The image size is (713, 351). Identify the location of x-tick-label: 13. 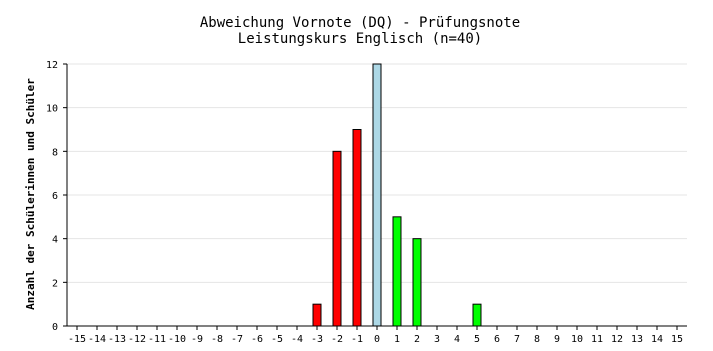
(637, 339).